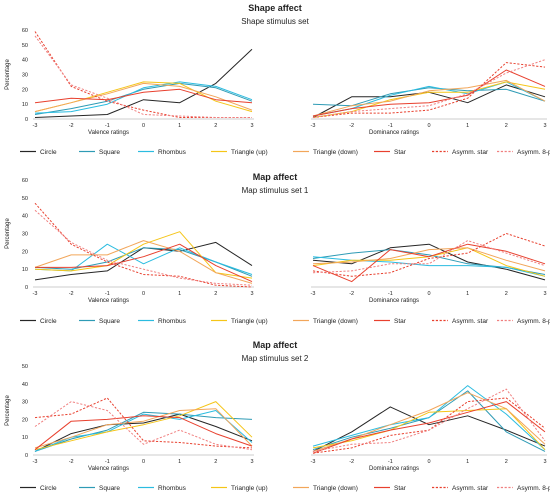 This screenshot has width=550, height=498. I want to click on panel-dominance: -3 -2 -1 0 1 2 3 Dominance ratings, so click(429, 97).